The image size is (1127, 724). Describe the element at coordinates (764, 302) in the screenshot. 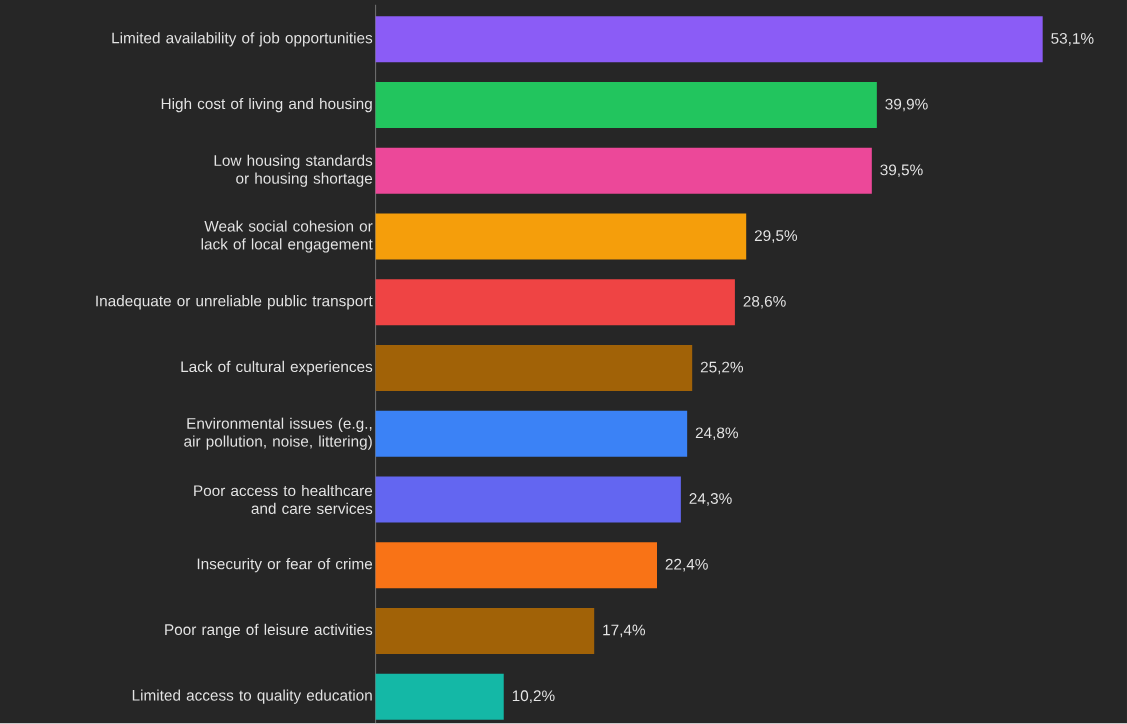

I see `data-label: 28,6%` at that location.